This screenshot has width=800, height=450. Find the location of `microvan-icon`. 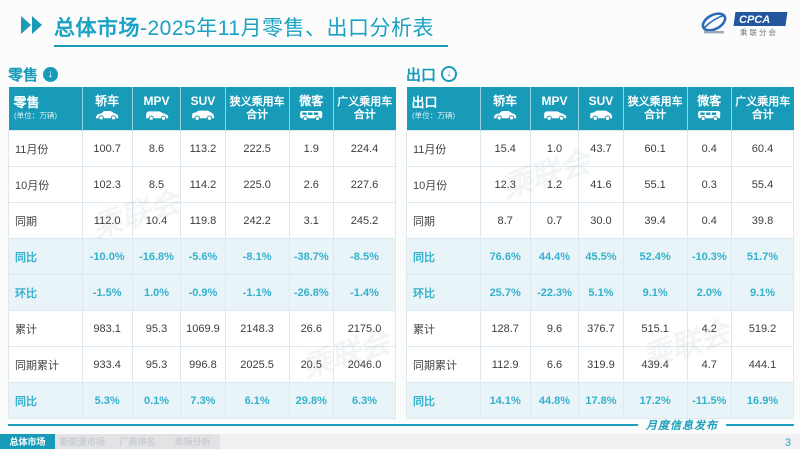

microvan-icon is located at coordinates (710, 115).